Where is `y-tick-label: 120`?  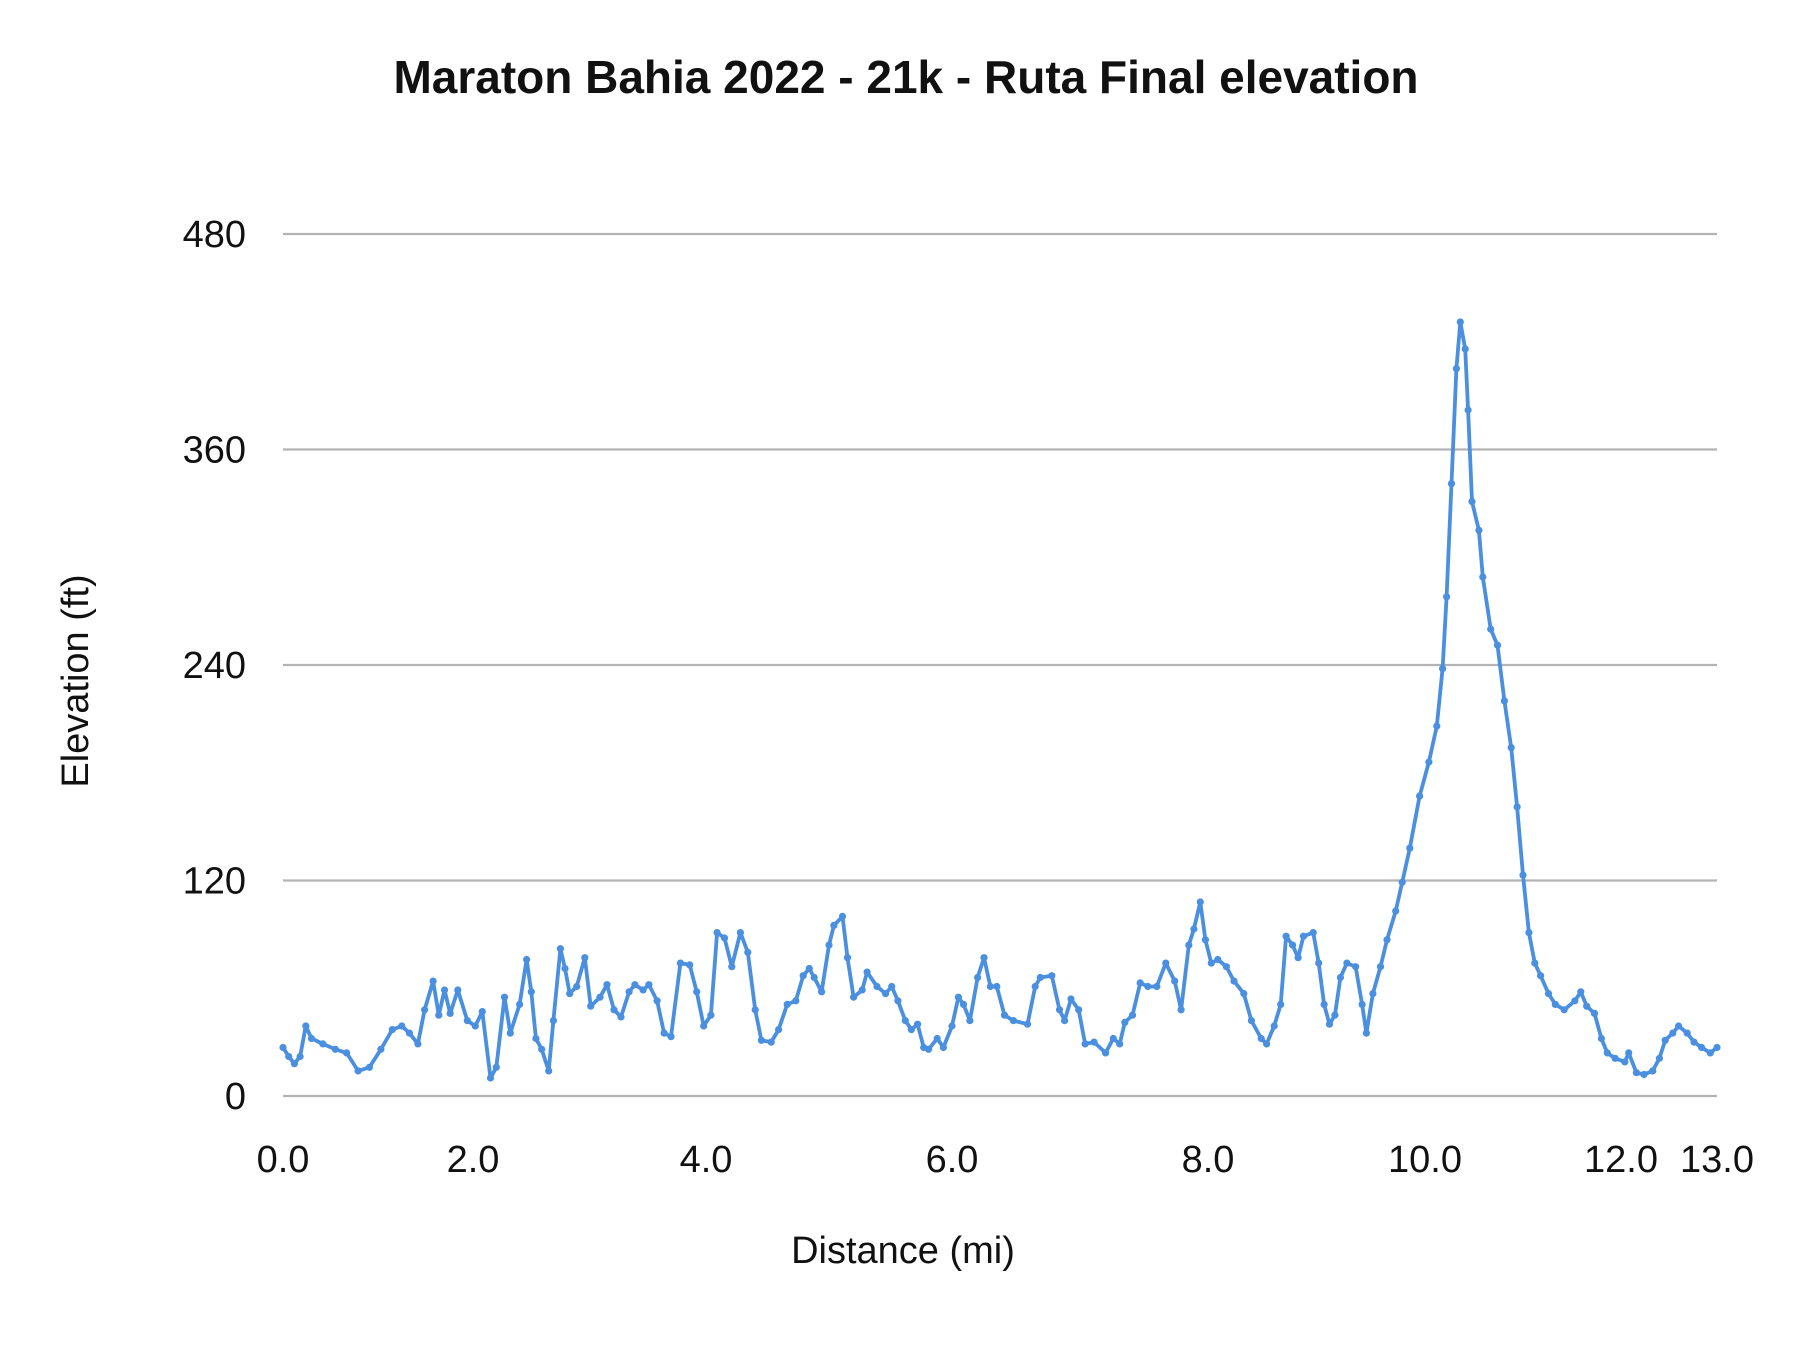 y-tick-label: 120 is located at coordinates (214, 882).